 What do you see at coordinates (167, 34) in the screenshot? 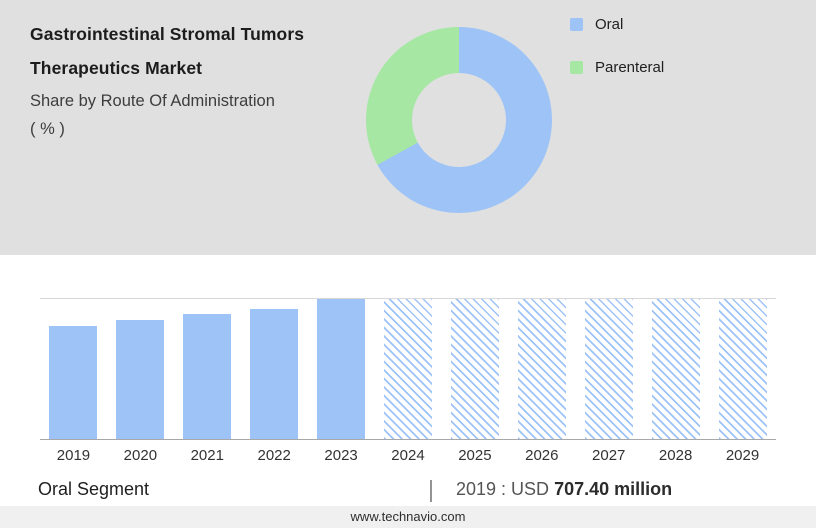
I see `page-title-line1: Gastrointestinal Stromal Tumors` at bounding box center [167, 34].